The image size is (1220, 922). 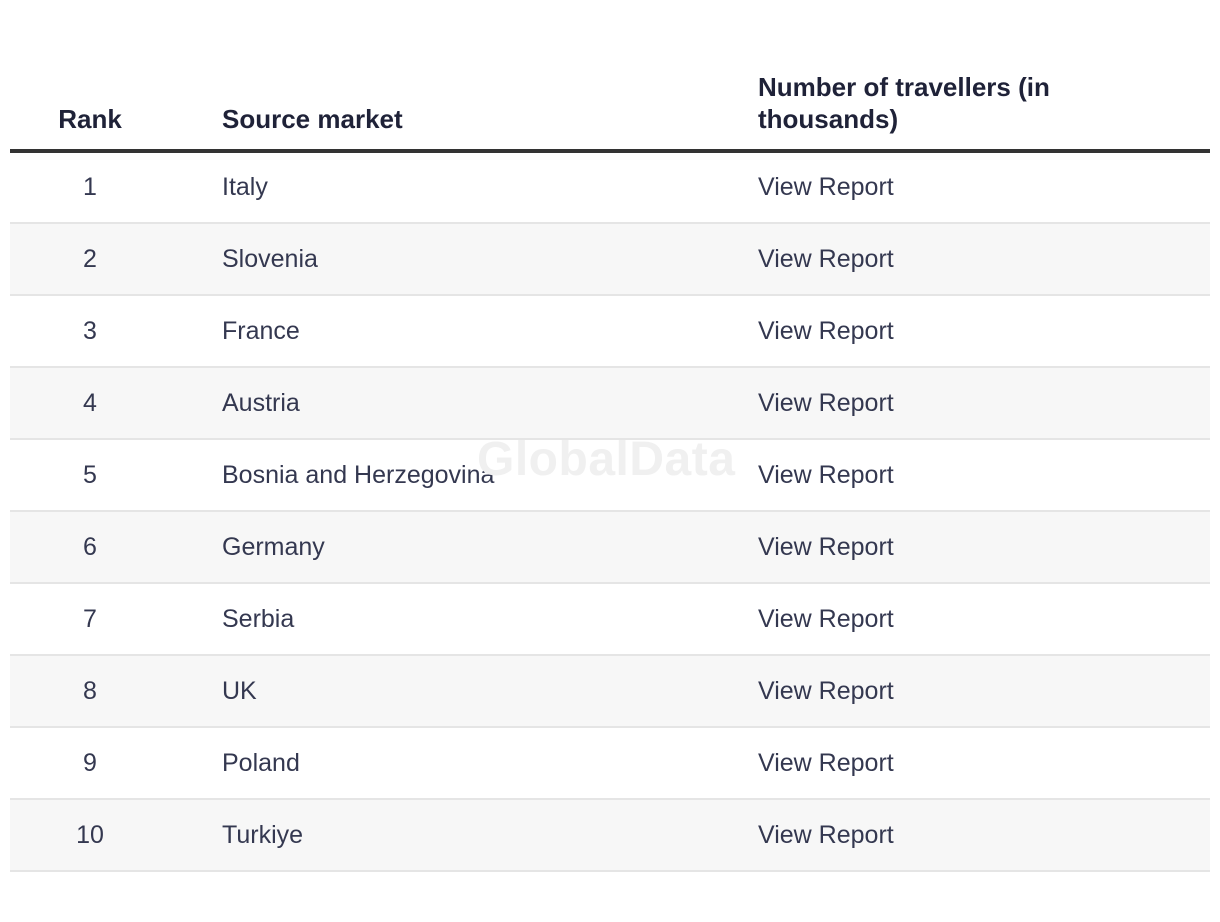 I want to click on source-market-cell: Germany, so click(x=459, y=546).